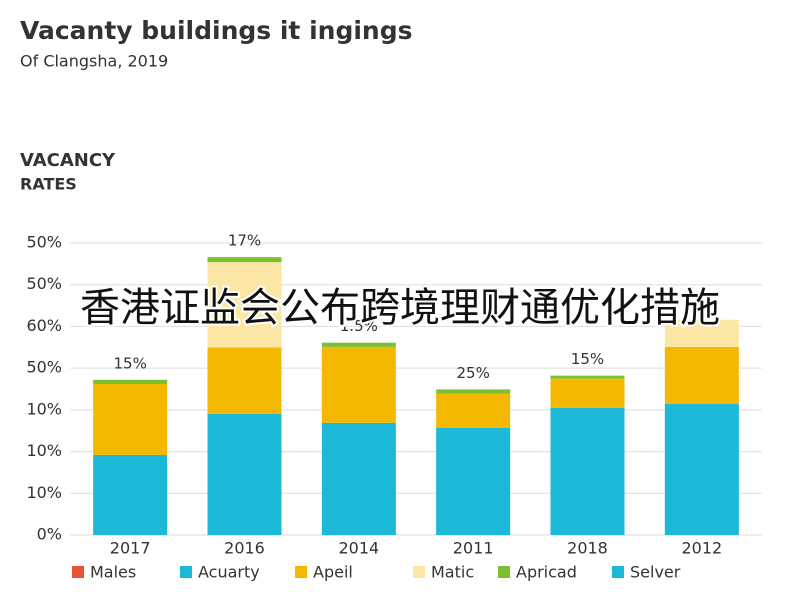  I want to click on x-tick-label: 2016, so click(244, 548).